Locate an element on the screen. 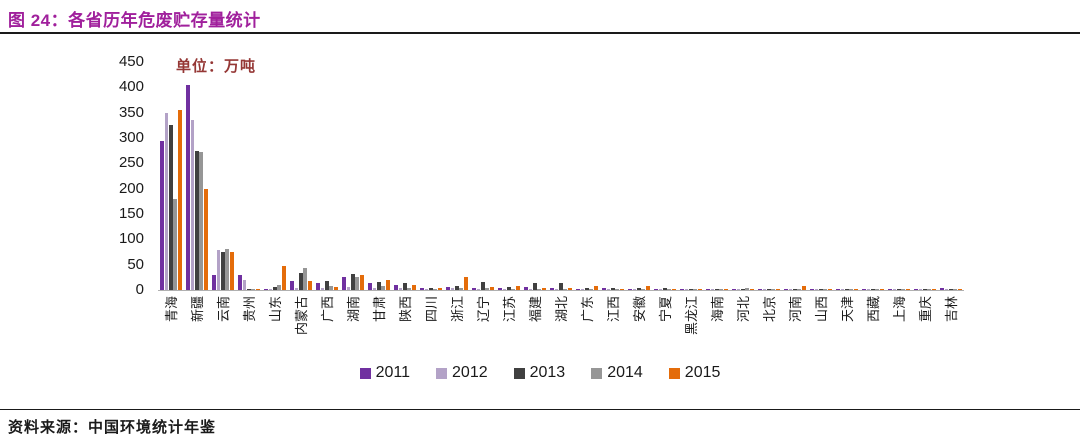  x-tick-label: 辽宁 is located at coordinates (483, 309).